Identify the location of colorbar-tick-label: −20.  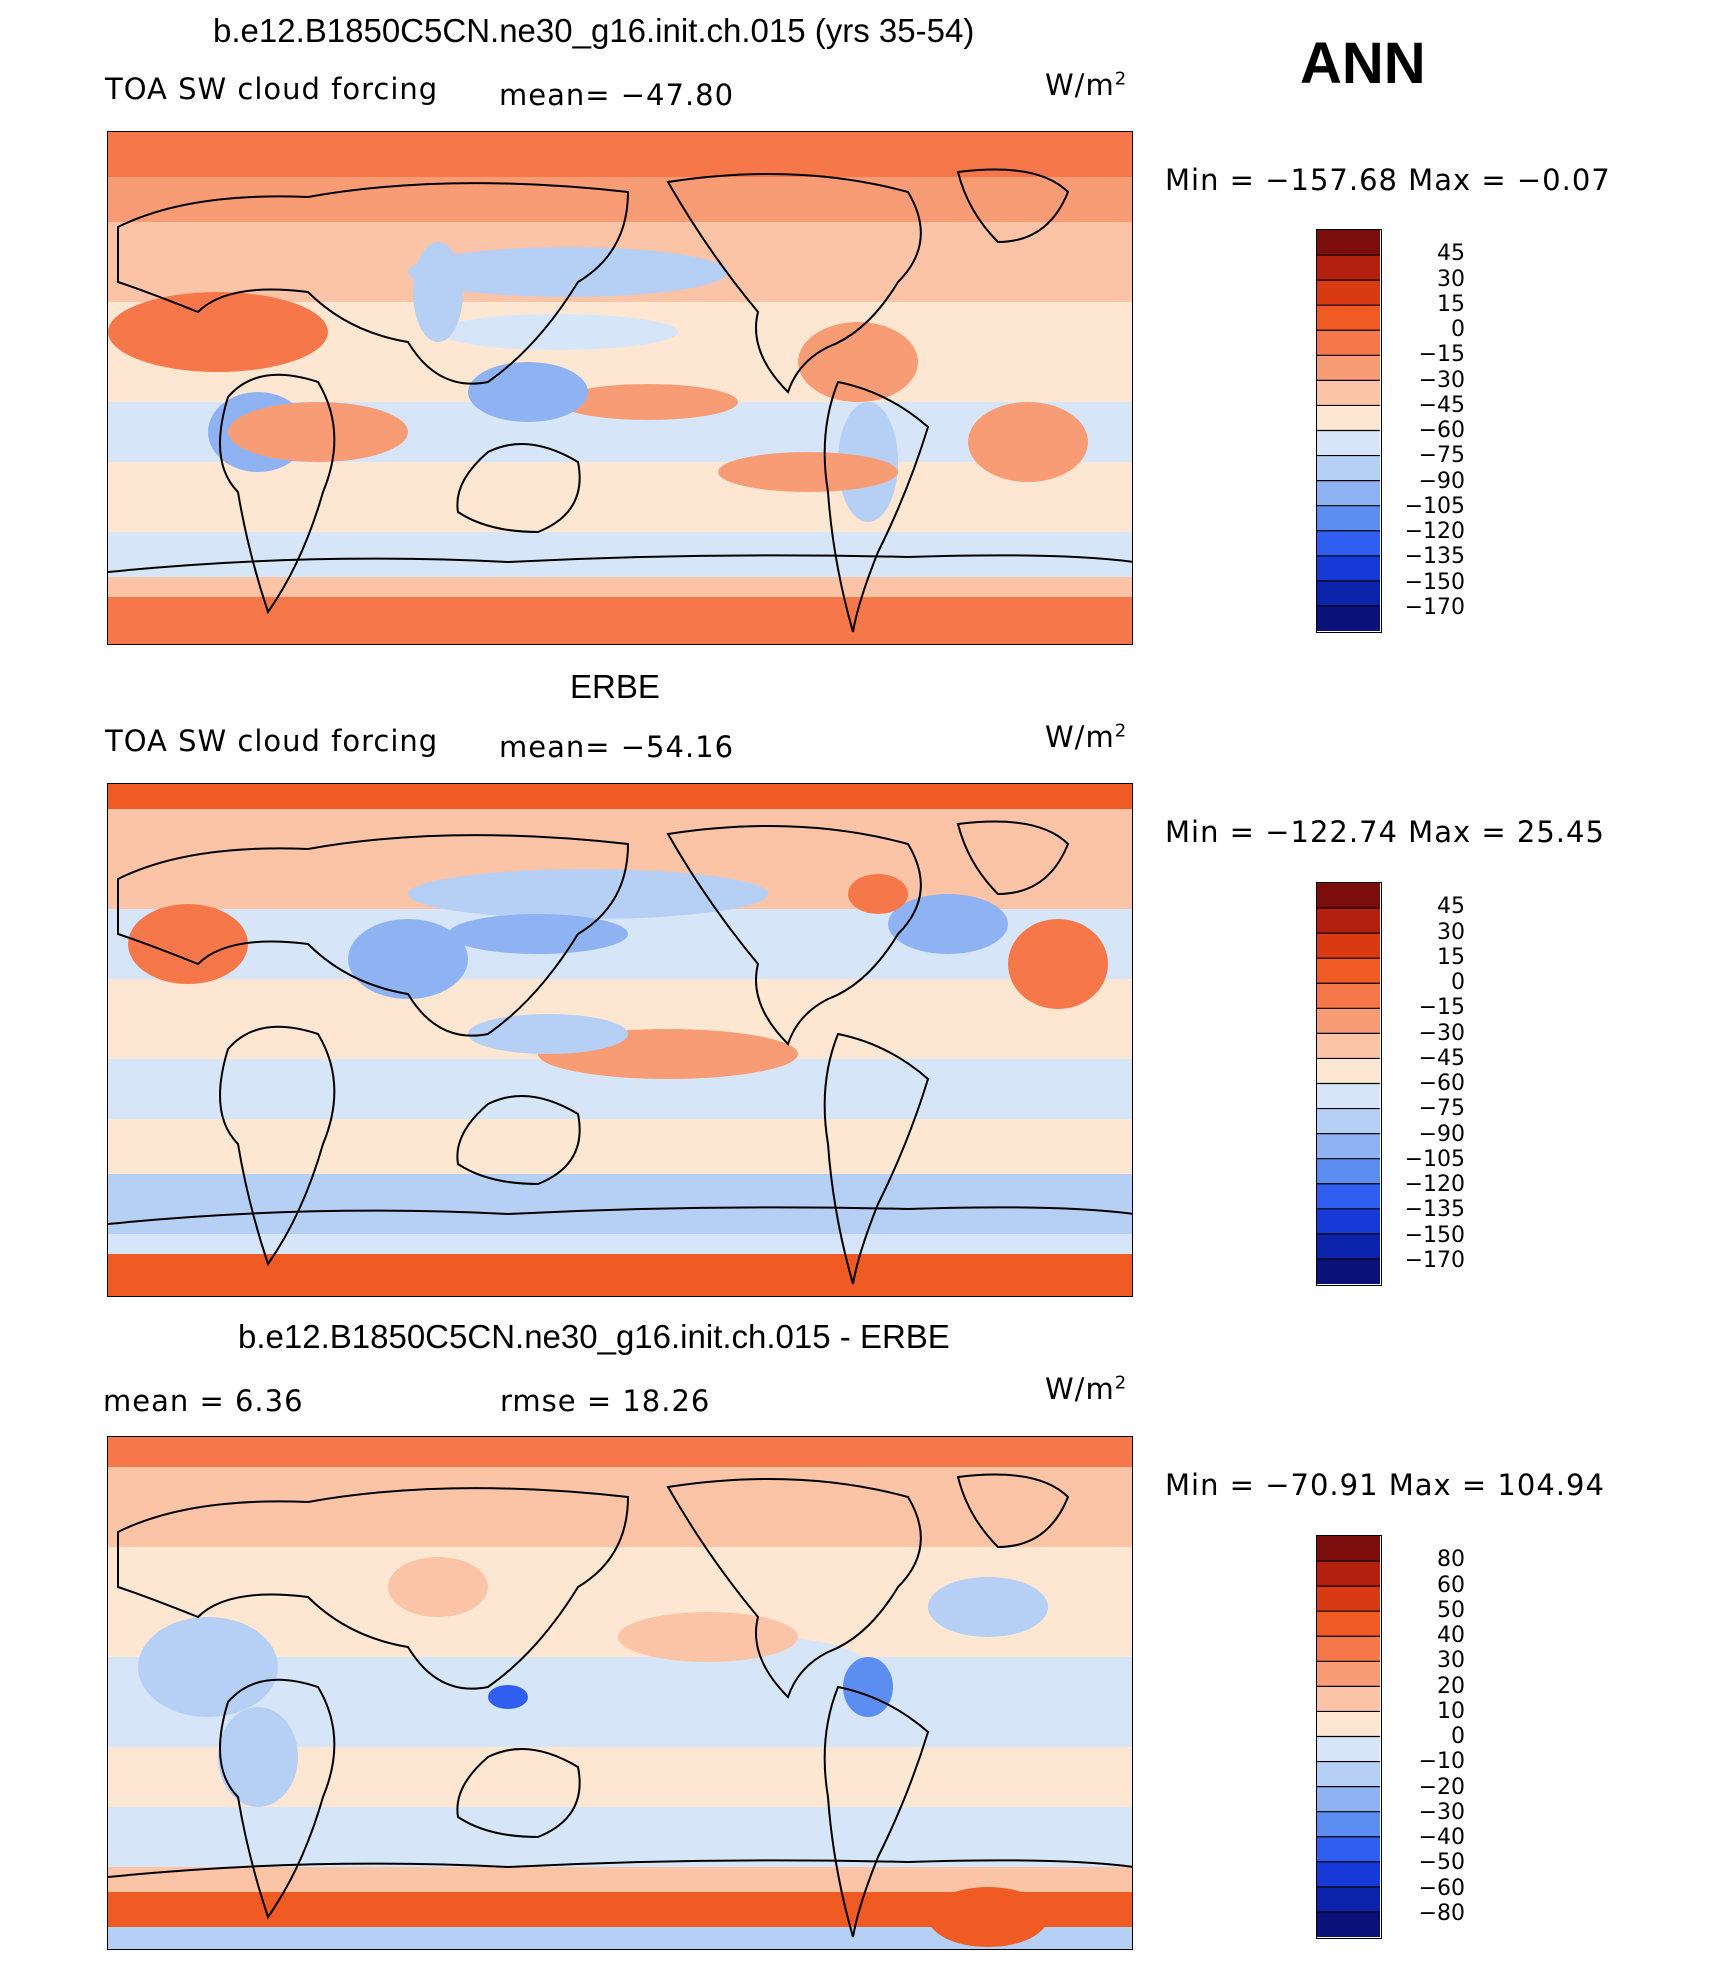
(1441, 1787).